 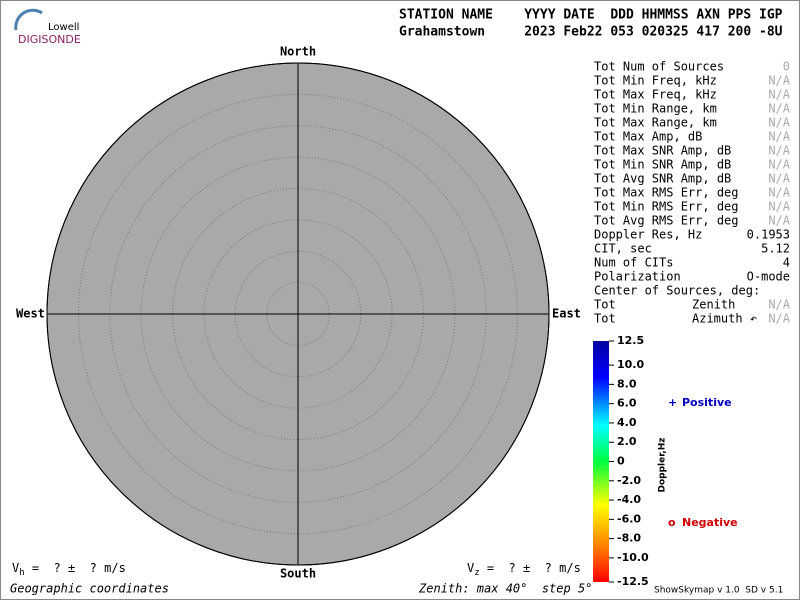 I want to click on stat-value: O-mode, so click(x=768, y=277).